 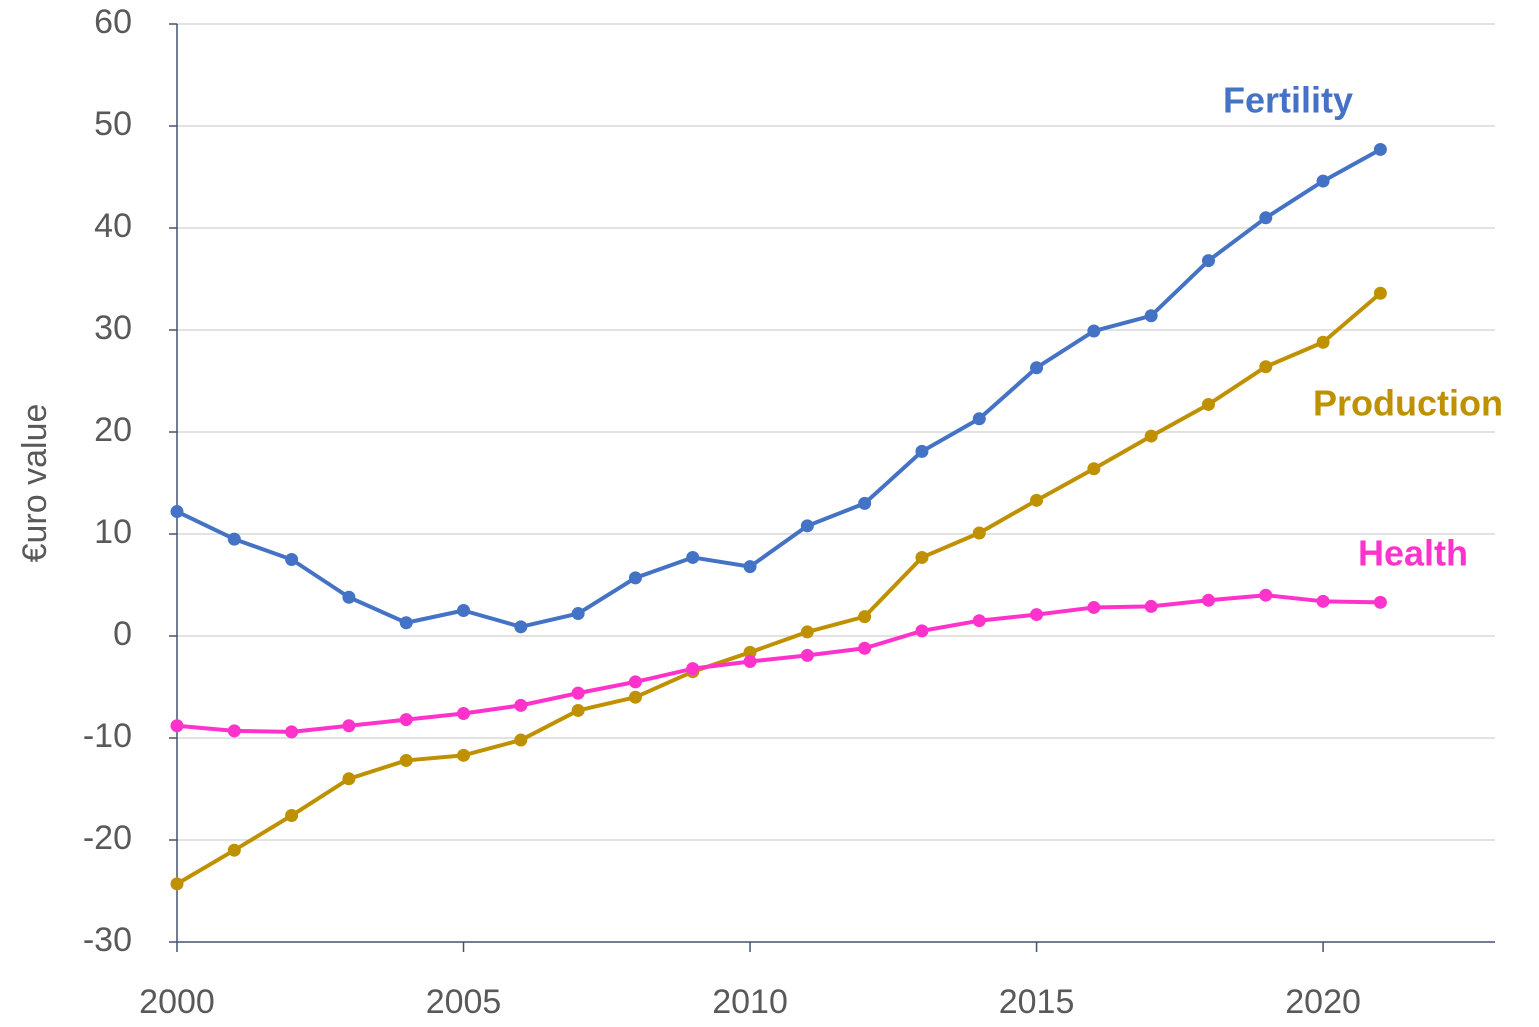 What do you see at coordinates (750, 1002) in the screenshot?
I see `x-tick-label: 2010` at bounding box center [750, 1002].